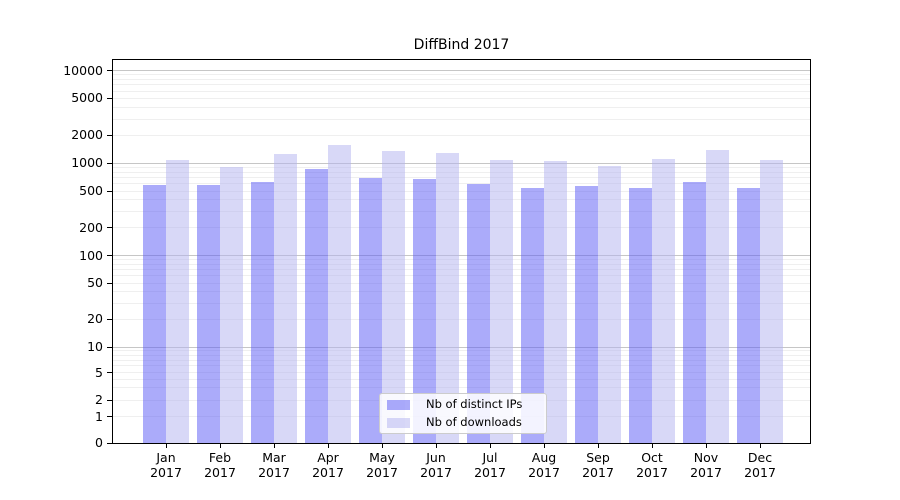  I want to click on y-tick-label: 2, so click(99, 399).